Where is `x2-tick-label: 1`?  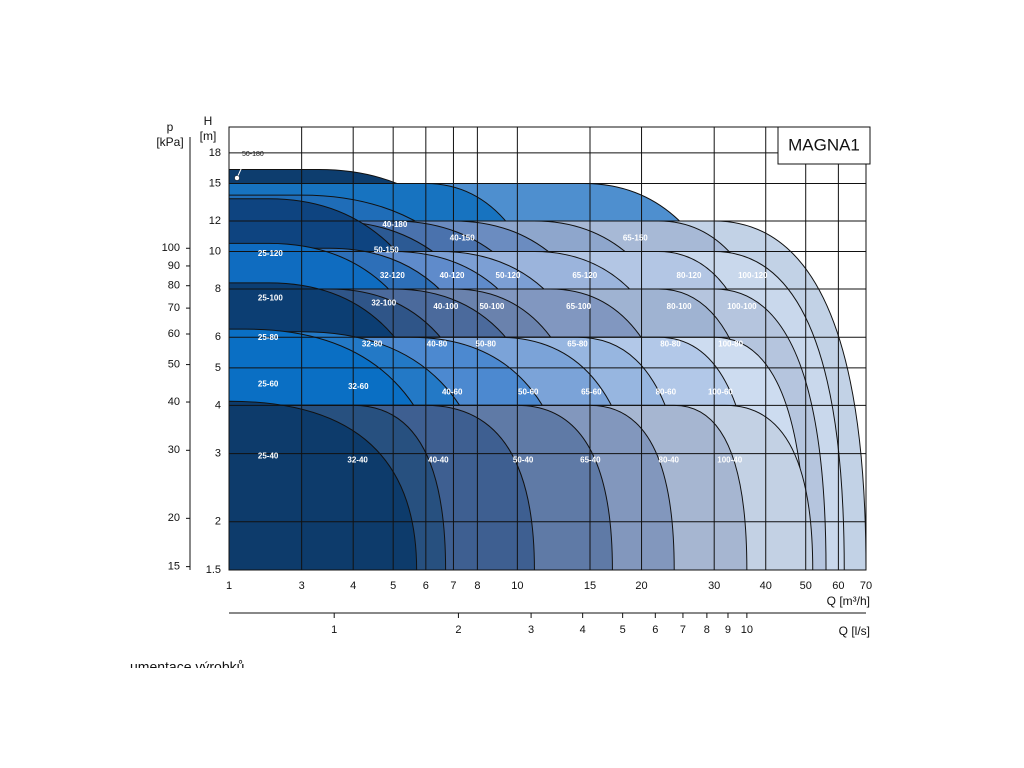
x2-tick-label: 1 is located at coordinates (334, 630).